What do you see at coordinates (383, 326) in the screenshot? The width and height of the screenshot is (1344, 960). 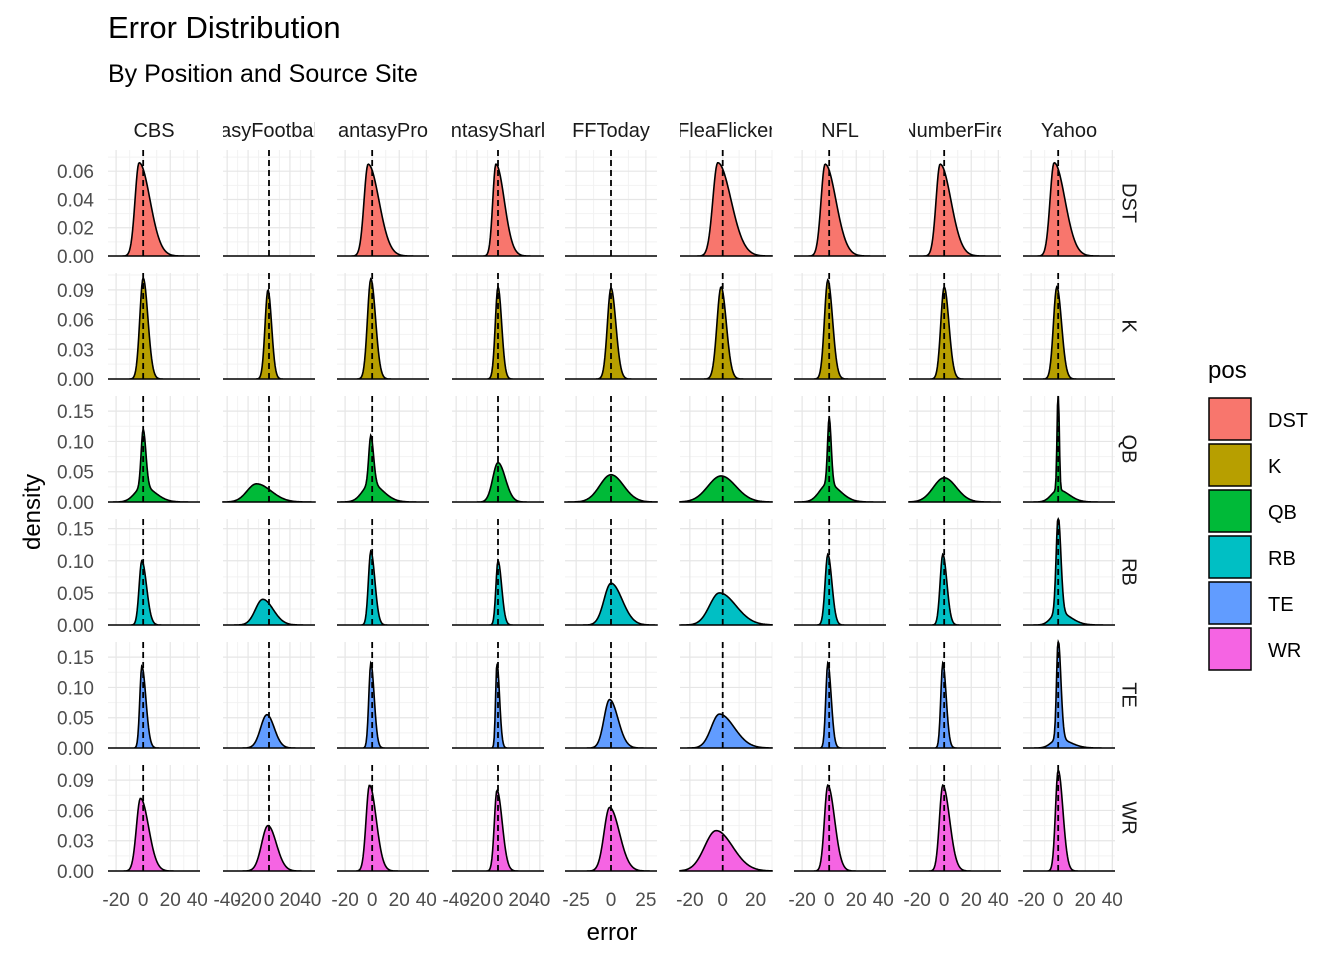 I see `panel-k-fantasypros` at bounding box center [383, 326].